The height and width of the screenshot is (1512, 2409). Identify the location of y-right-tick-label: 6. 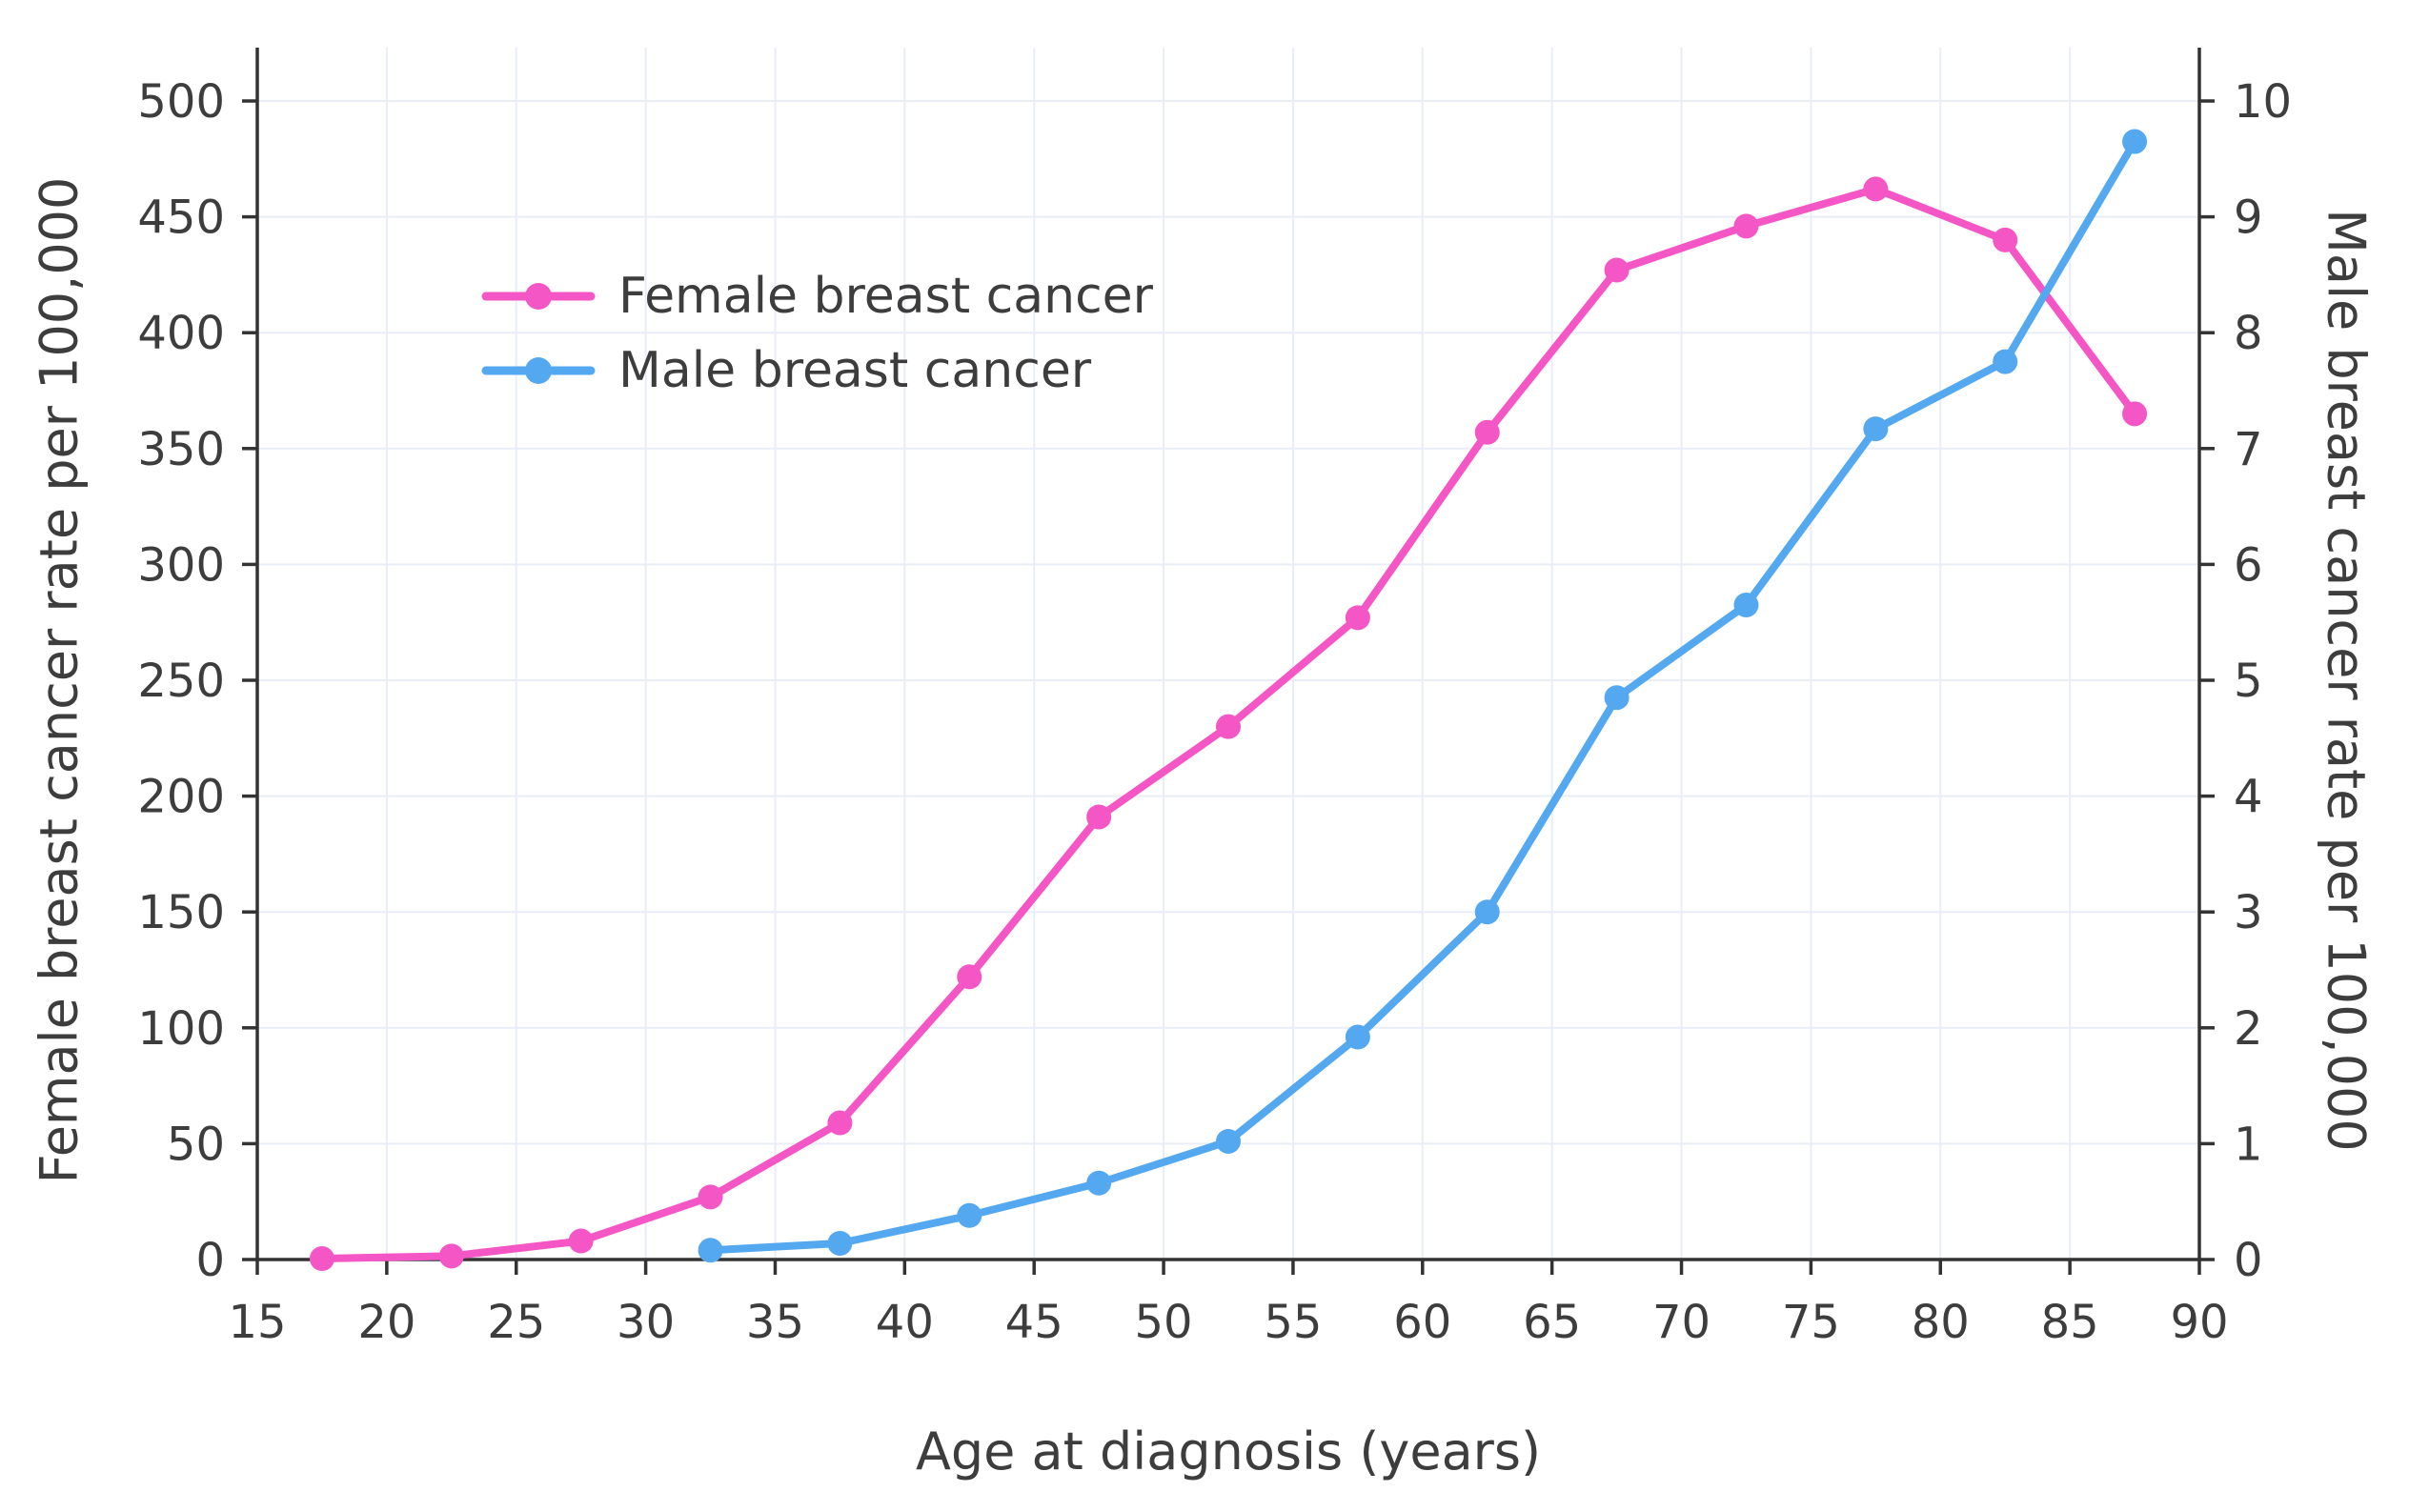
(2248, 565).